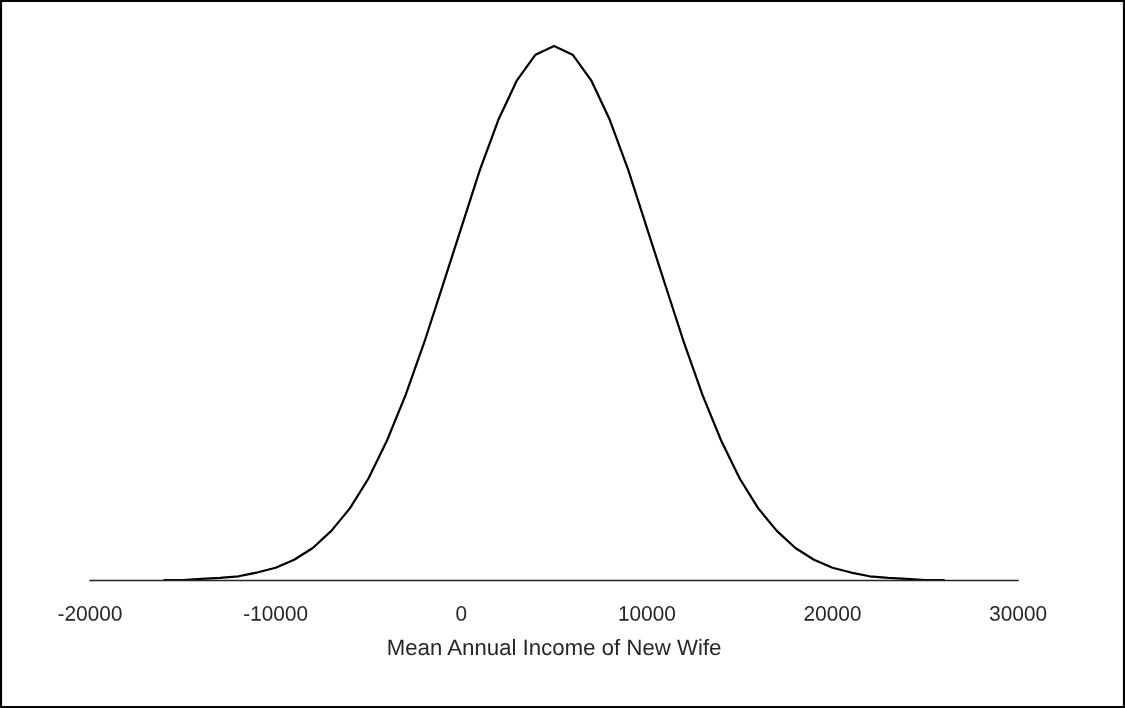  What do you see at coordinates (554, 647) in the screenshot?
I see `x-axis-title: Mean Annual Income of New Wife` at bounding box center [554, 647].